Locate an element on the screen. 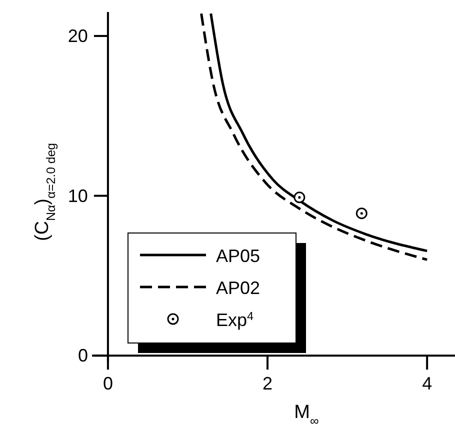 This screenshot has width=455, height=426. y-tick-label: 20 is located at coordinates (78, 36).